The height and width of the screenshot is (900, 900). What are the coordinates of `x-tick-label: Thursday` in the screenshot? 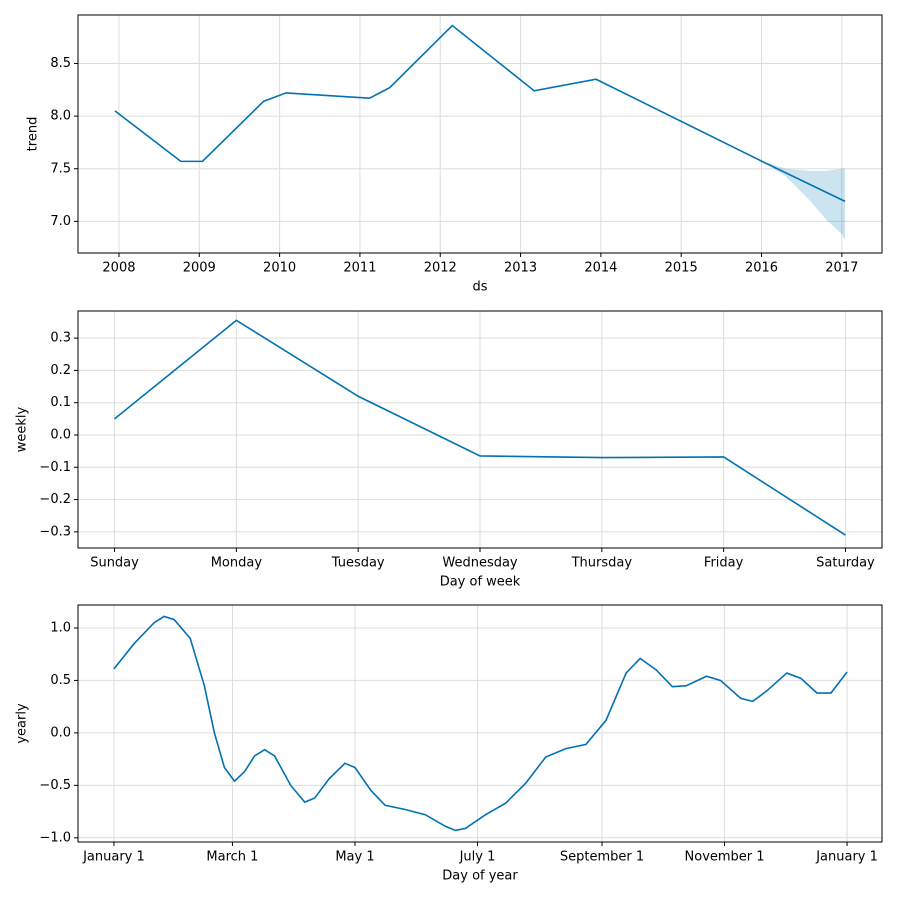 It's located at (602, 563).